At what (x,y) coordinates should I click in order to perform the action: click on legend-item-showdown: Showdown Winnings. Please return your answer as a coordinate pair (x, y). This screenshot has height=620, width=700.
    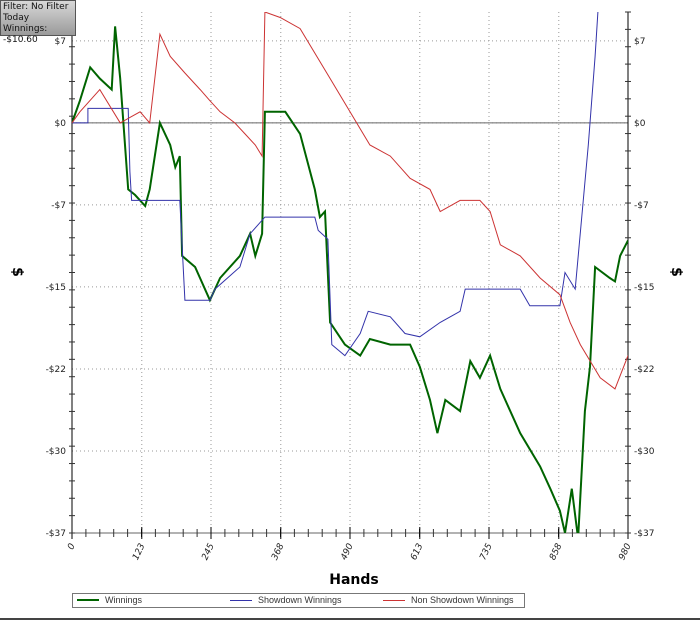
    Looking at the image, I should click on (286, 600).